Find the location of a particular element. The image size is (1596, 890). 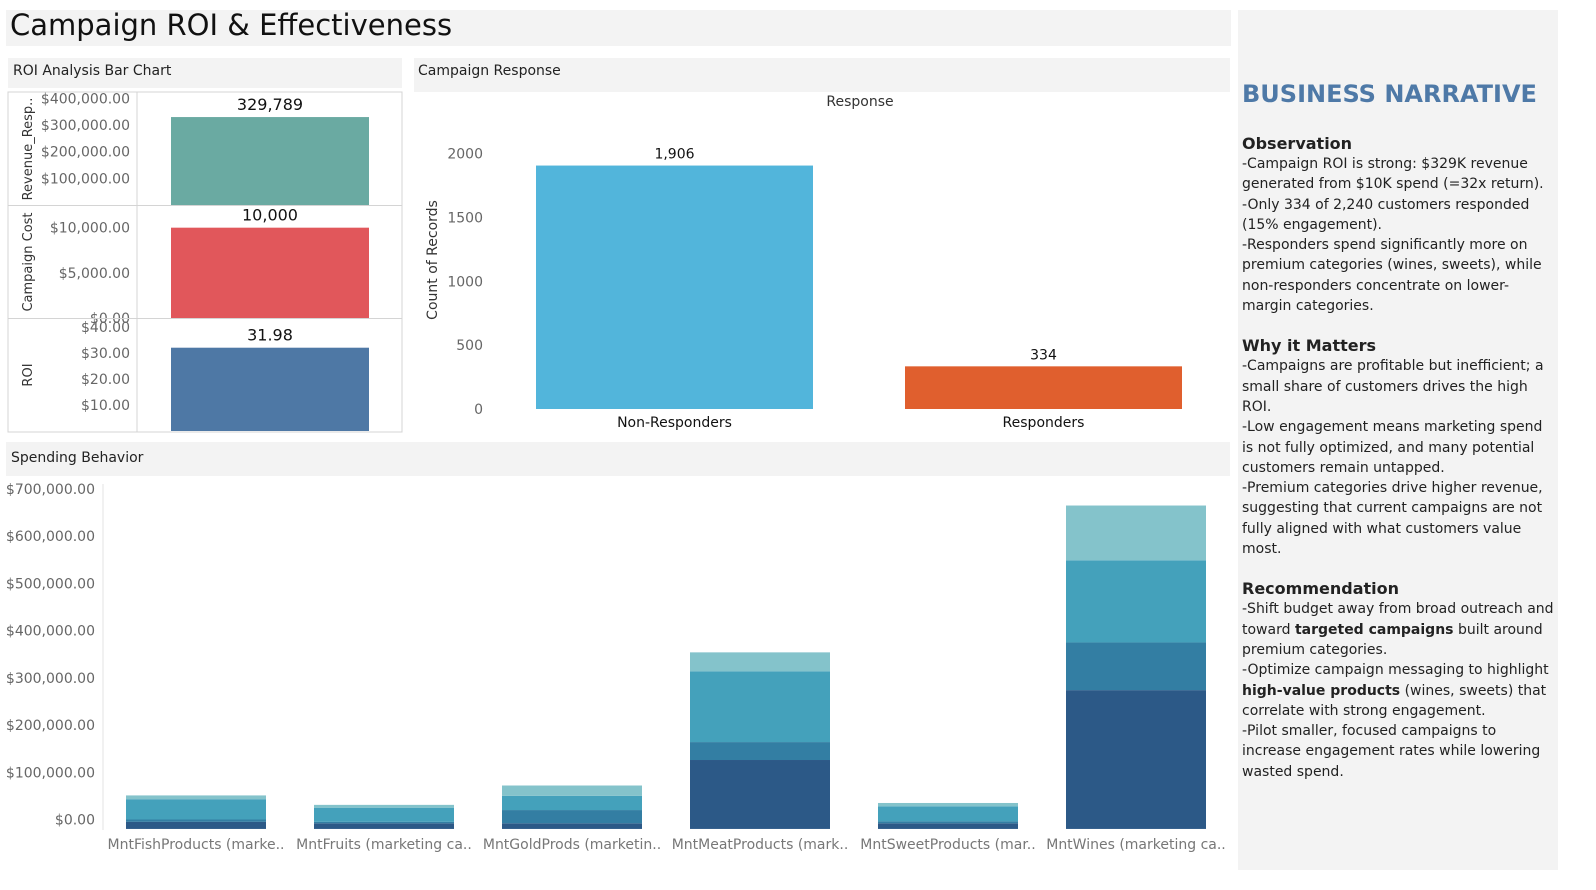

response-y-axis-label: Count of Records is located at coordinates (433, 260).